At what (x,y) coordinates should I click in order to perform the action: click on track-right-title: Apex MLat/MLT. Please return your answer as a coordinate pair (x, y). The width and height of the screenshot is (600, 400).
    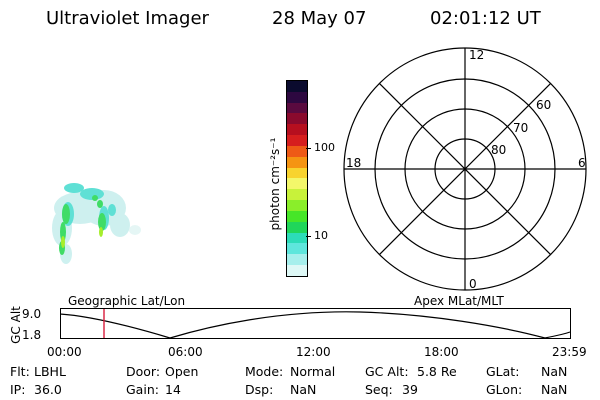
    Looking at the image, I should click on (459, 301).